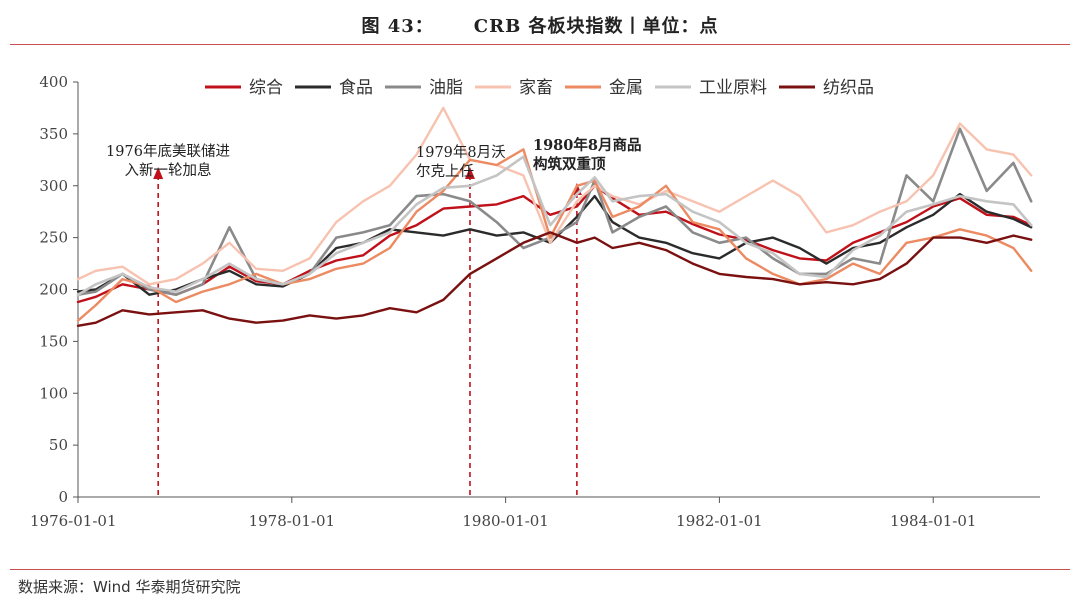  I want to click on annotation-label: 1980年8月商品, so click(587, 145).